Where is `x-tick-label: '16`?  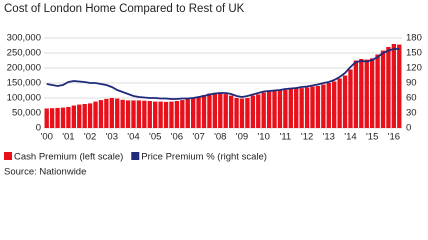
x-tick-label: '16 is located at coordinates (394, 137).